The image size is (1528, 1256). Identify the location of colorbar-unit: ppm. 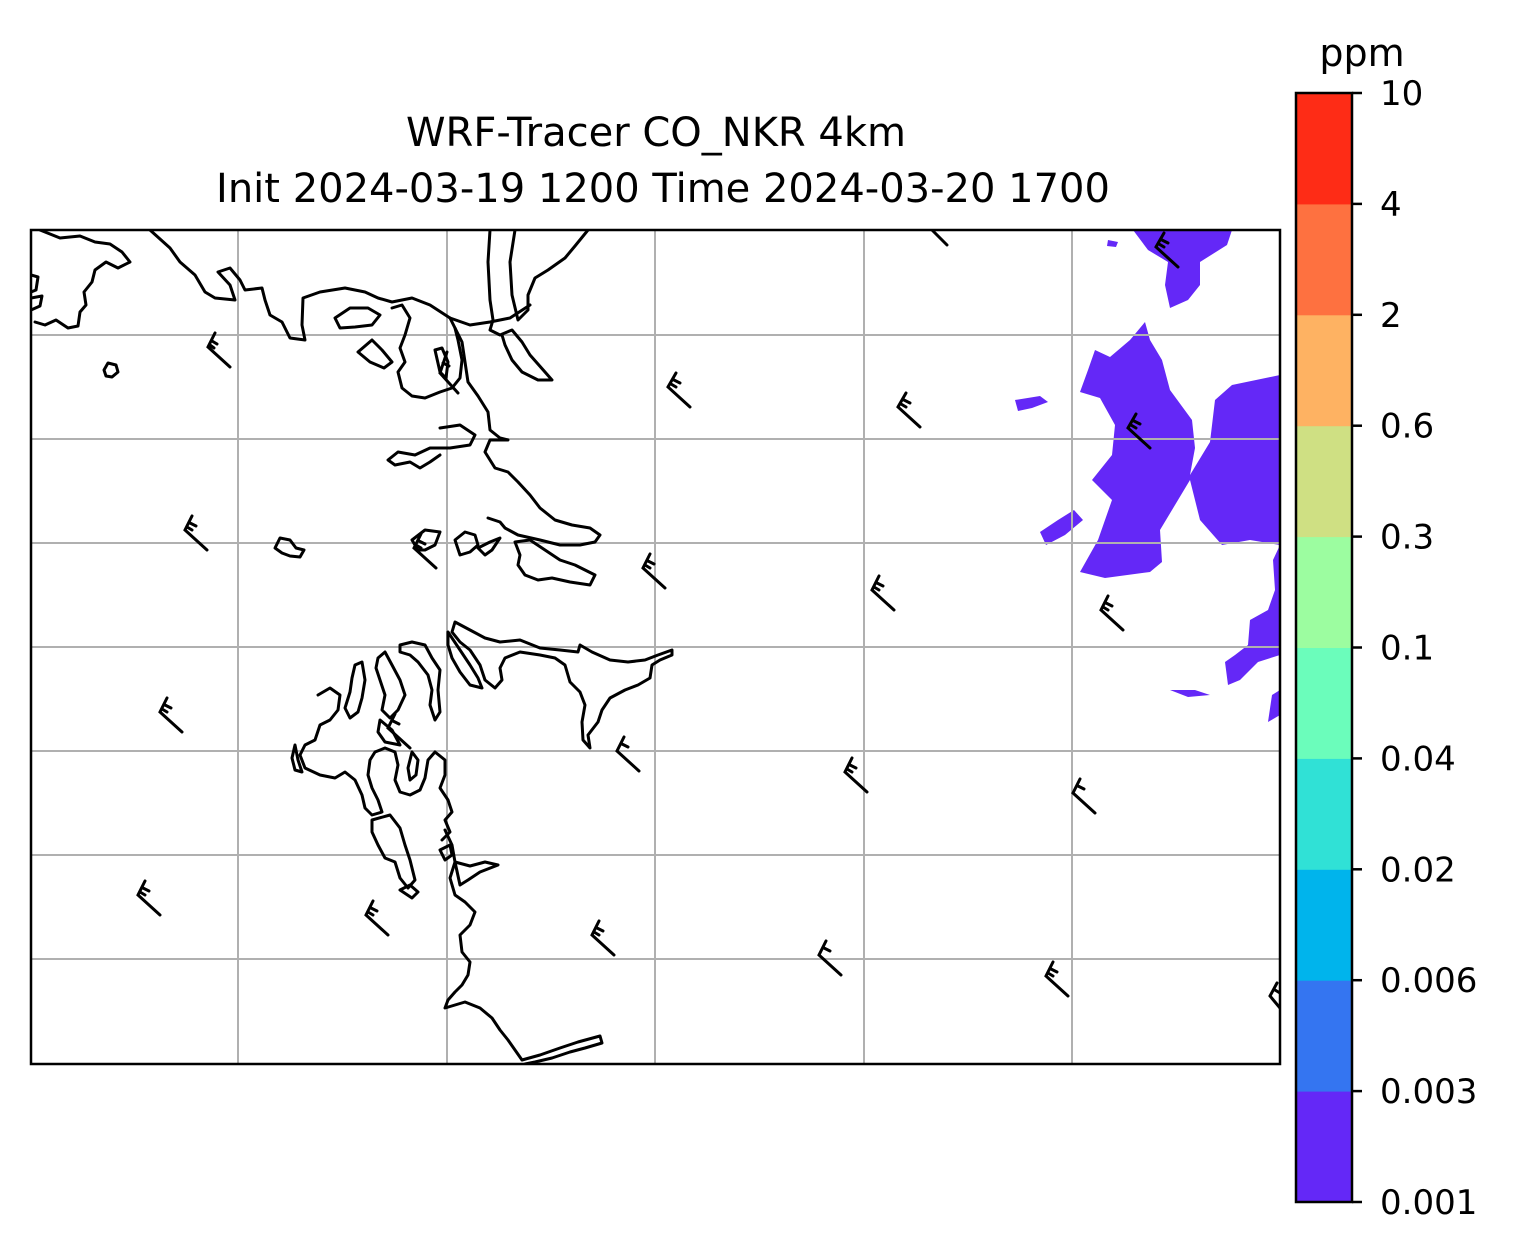
(1361, 53).